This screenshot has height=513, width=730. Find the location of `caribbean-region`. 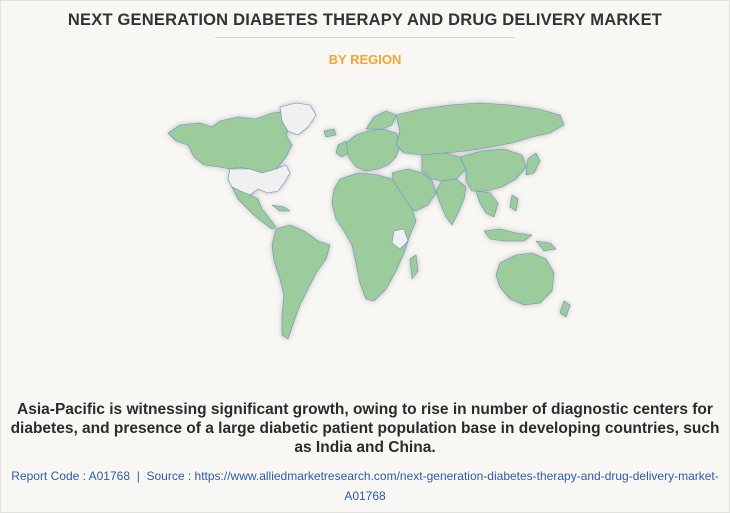

caribbean-region is located at coordinates (281, 208).